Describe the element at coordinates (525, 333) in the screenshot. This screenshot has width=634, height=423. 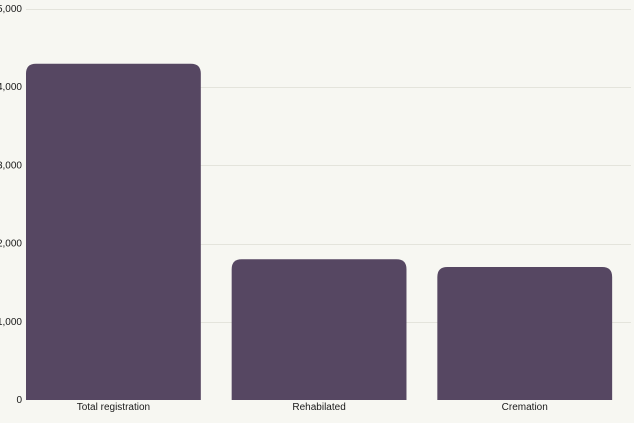
I see `bar-cremation` at that location.